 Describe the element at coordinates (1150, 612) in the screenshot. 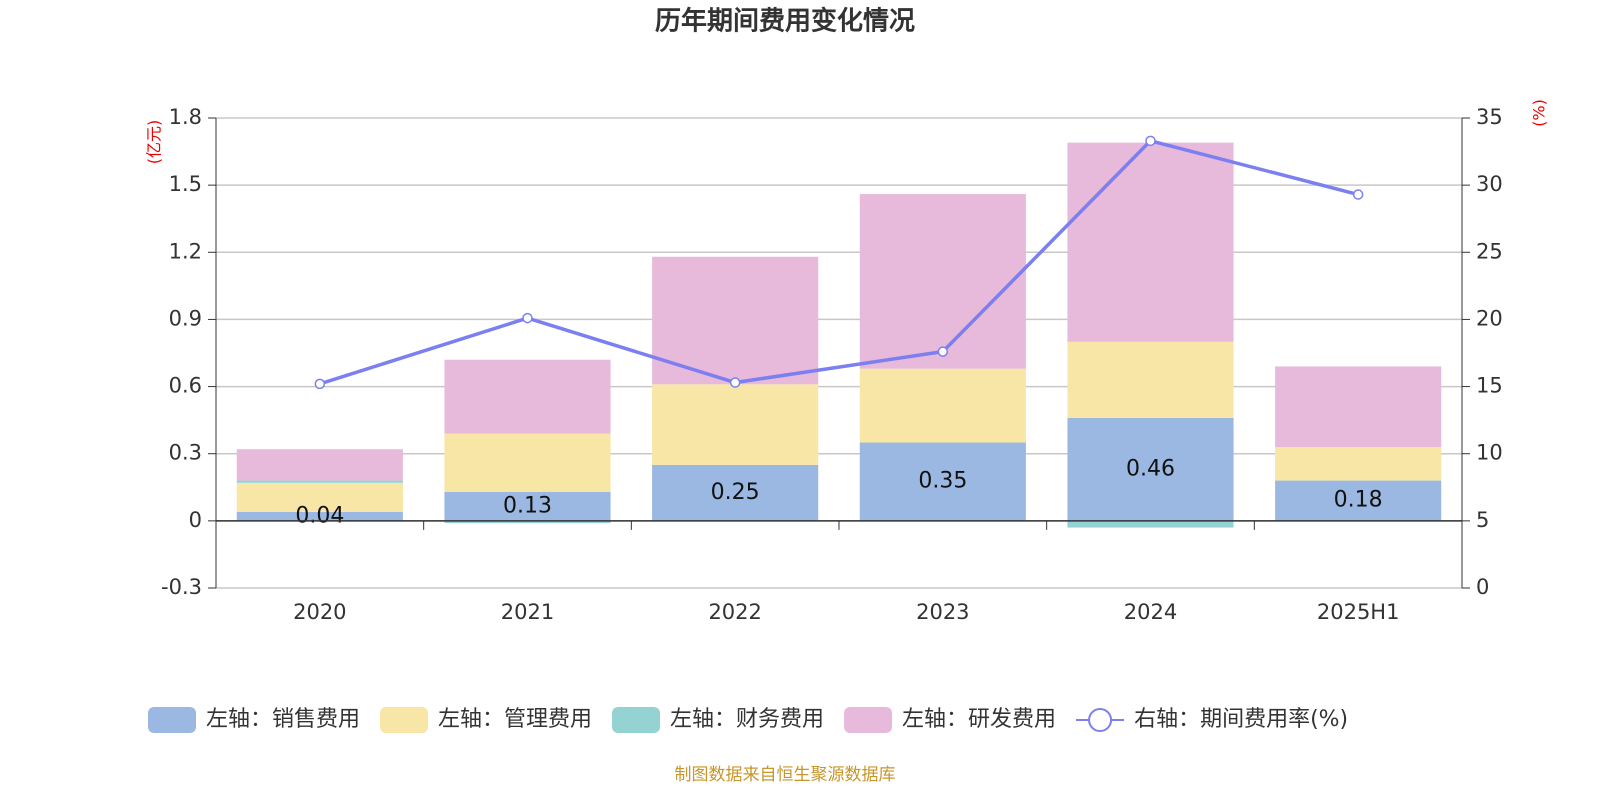

I see `x-tick-label: 2024` at that location.